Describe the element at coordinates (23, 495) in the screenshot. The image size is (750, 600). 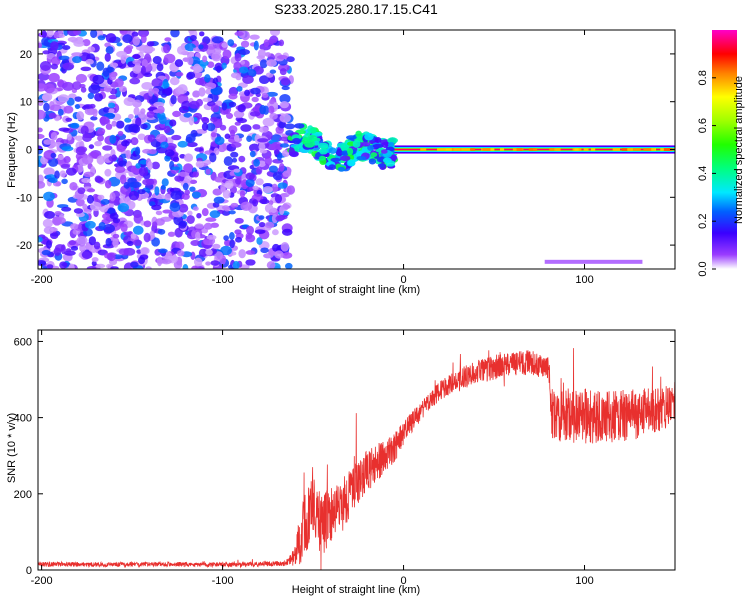
I see `snr-ytick-label: 200` at that location.